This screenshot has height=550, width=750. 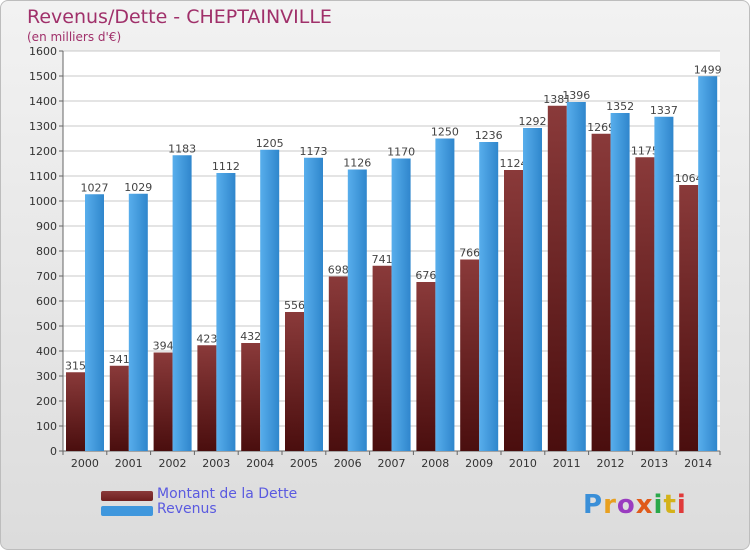 What do you see at coordinates (46, 301) in the screenshot?
I see `y-tick-label: 600` at bounding box center [46, 301].